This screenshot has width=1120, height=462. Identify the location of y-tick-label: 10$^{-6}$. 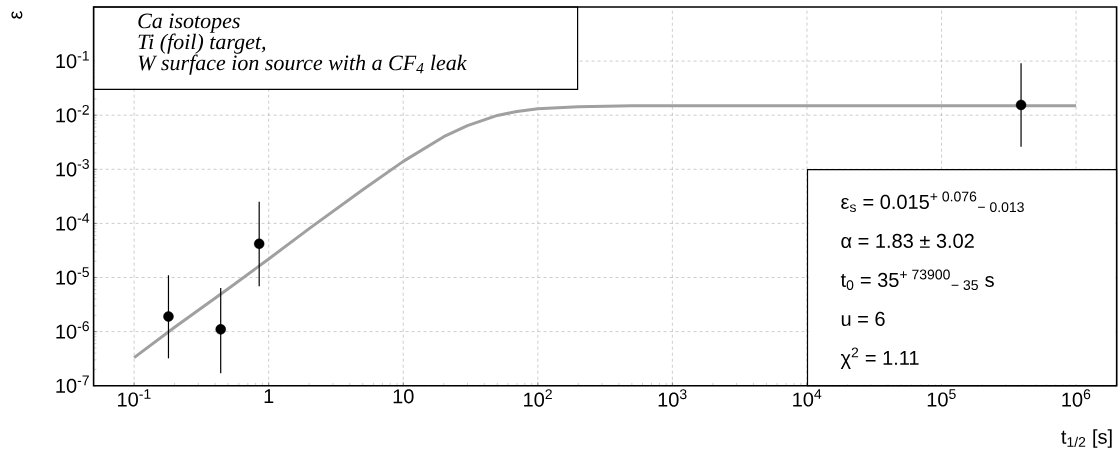
(72, 330).